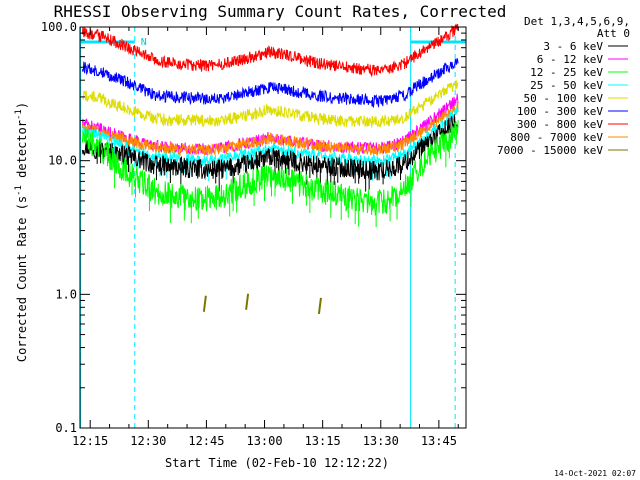 This screenshot has height=480, width=640. What do you see at coordinates (577, 21) in the screenshot?
I see `legend-header-detectors: Det 1,3,4,5,6,9,` at bounding box center [577, 21].